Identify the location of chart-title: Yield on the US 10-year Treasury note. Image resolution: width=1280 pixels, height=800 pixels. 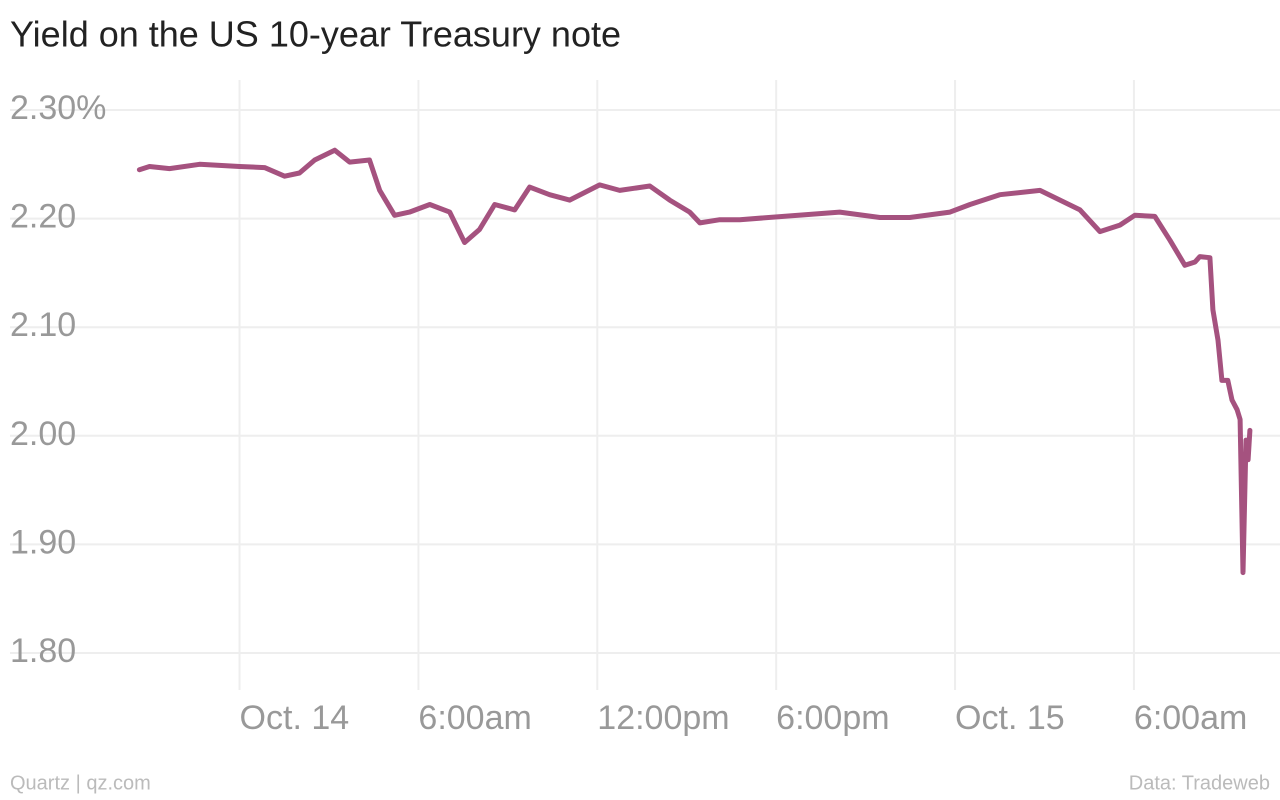
(315, 34).